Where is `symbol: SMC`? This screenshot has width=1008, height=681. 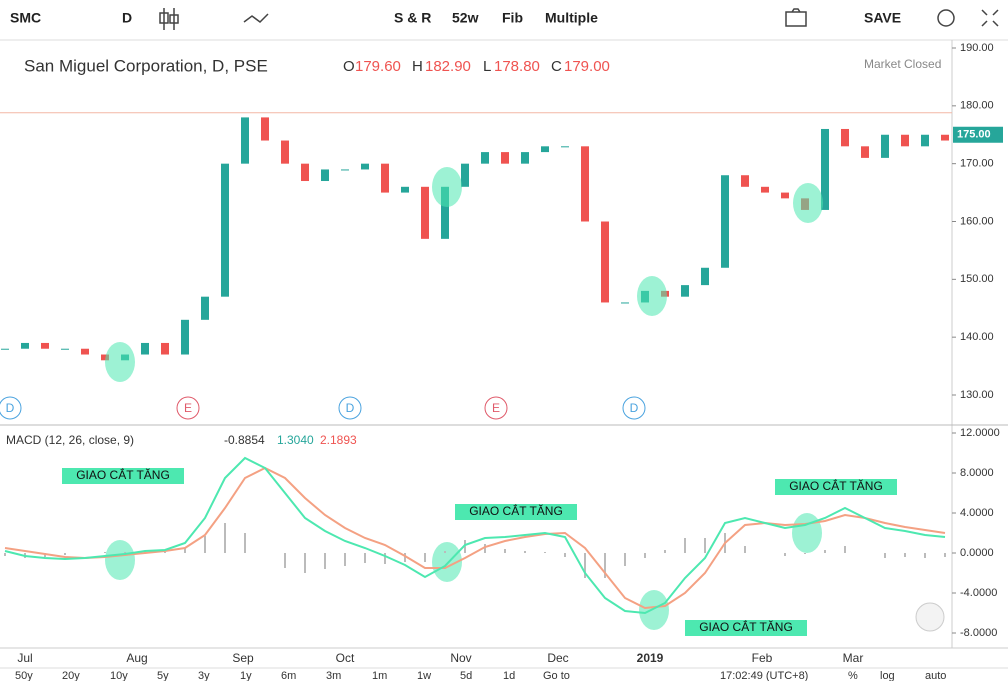 symbol: SMC is located at coordinates (25, 18).